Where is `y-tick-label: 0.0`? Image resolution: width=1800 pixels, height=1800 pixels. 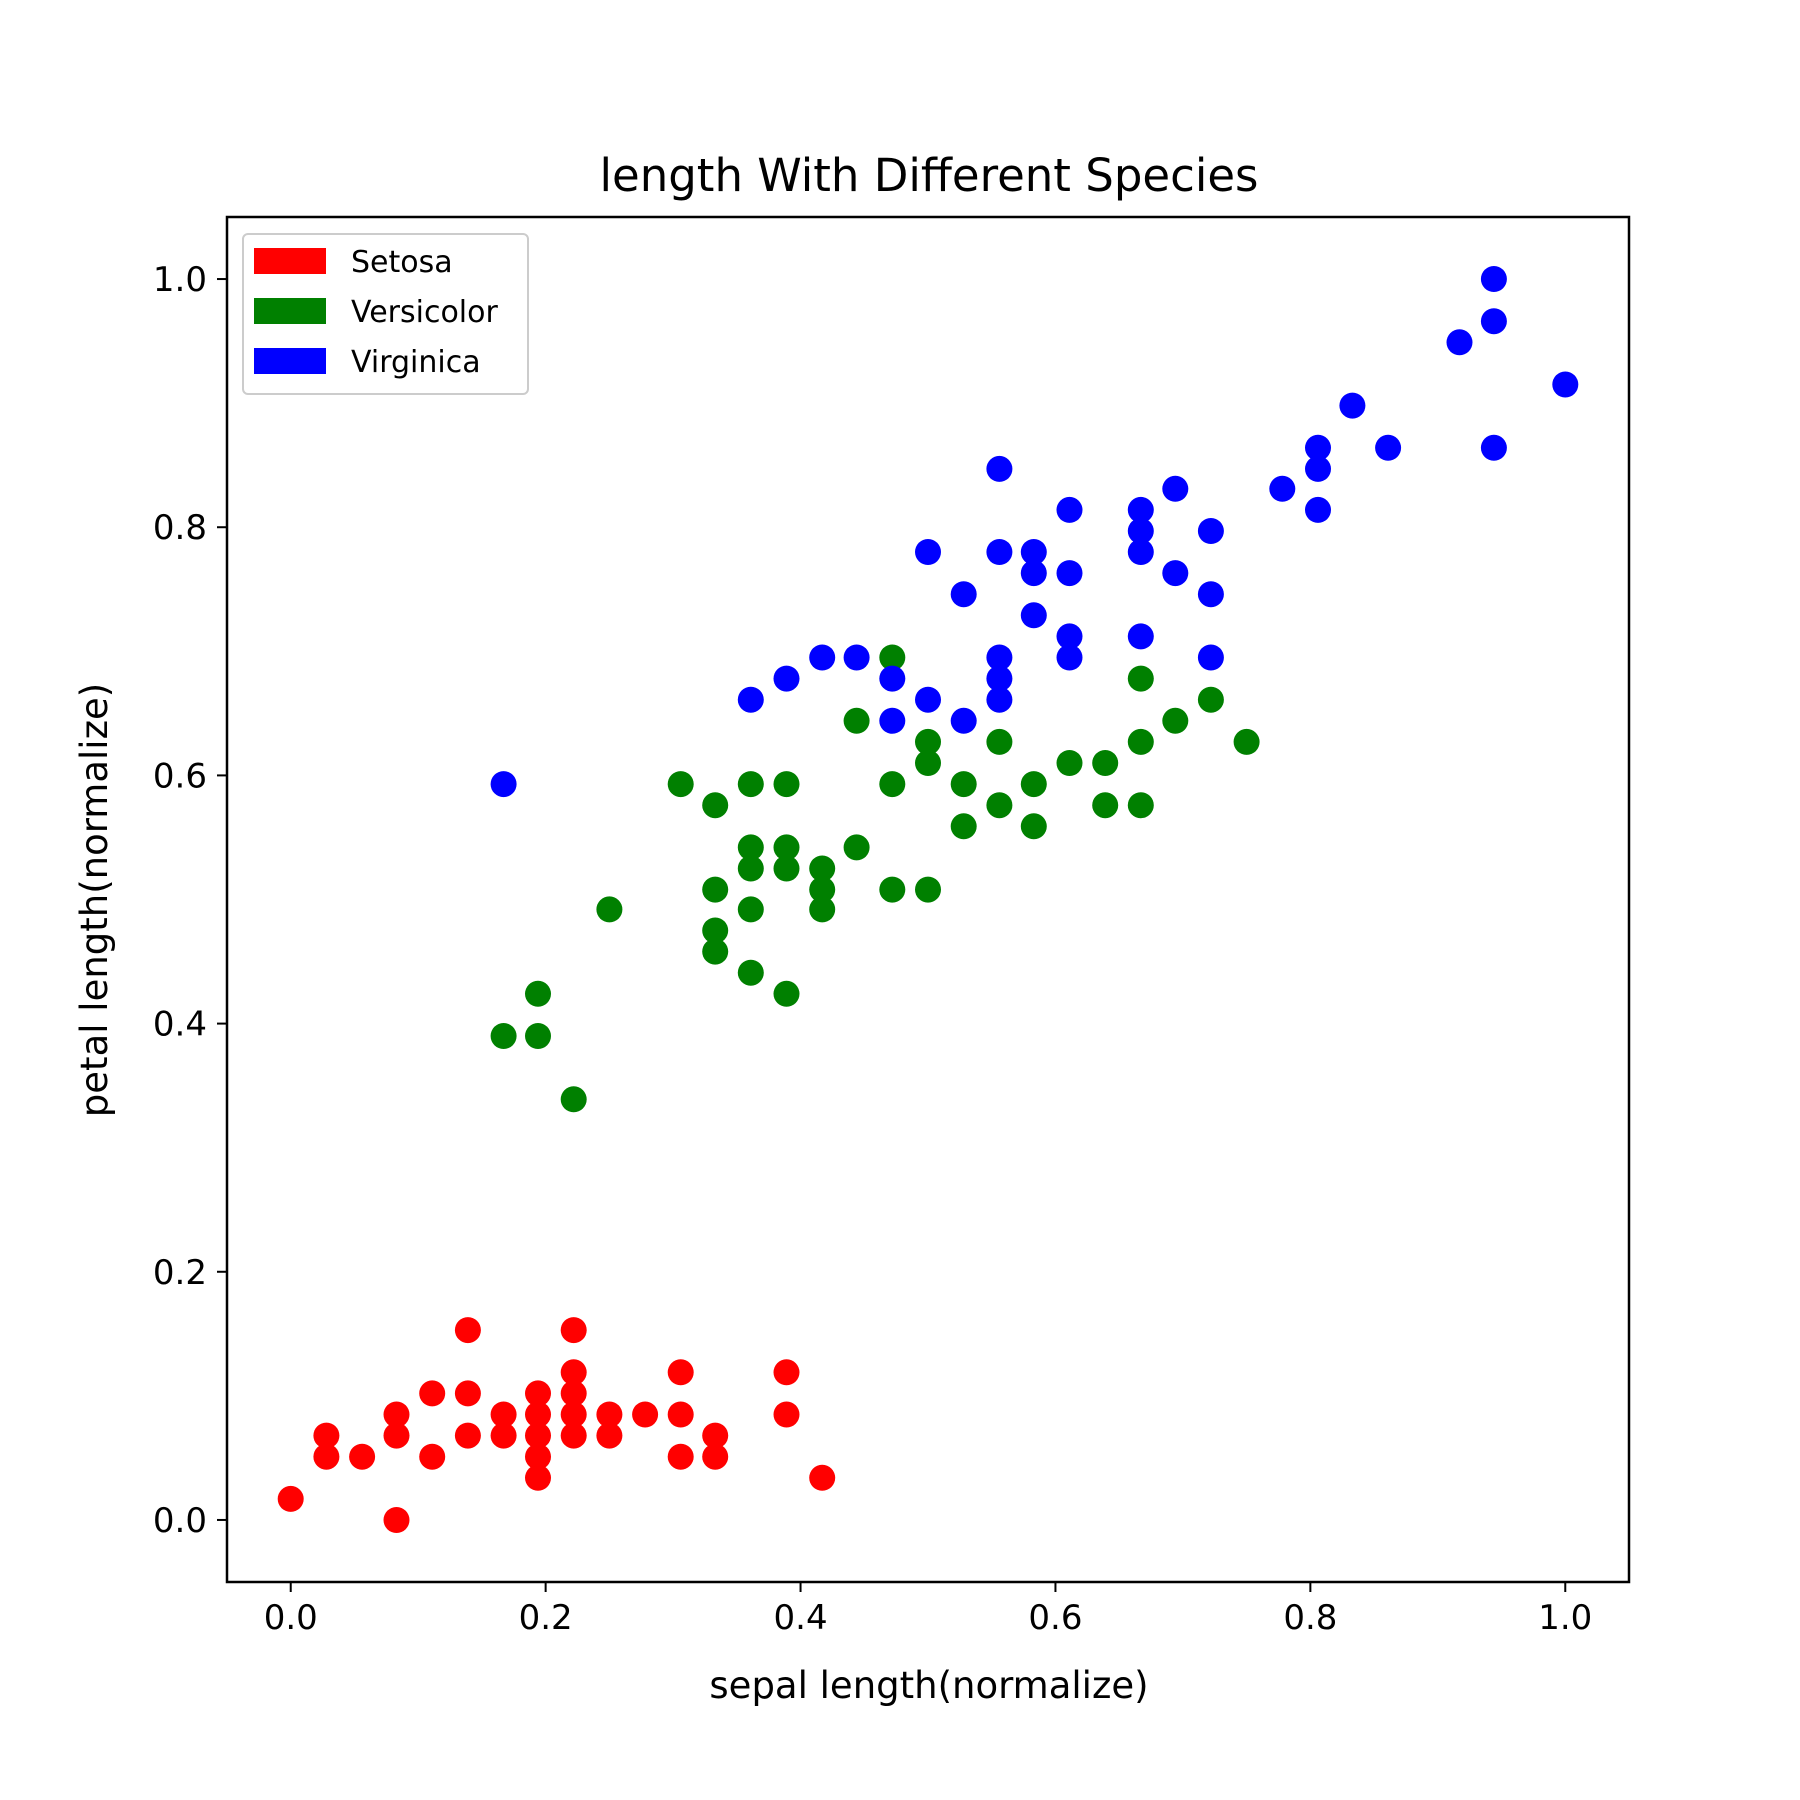
y-tick-label: 0.0 is located at coordinates (180, 1521).